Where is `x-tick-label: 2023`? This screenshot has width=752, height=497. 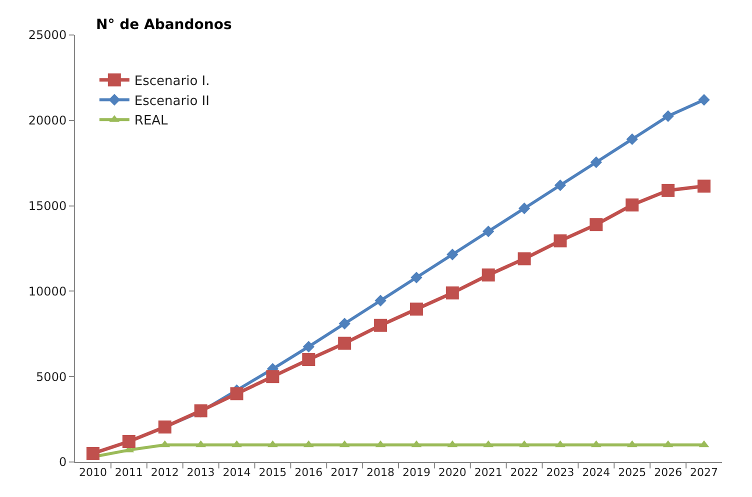 x-tick-label: 2023 is located at coordinates (560, 473).